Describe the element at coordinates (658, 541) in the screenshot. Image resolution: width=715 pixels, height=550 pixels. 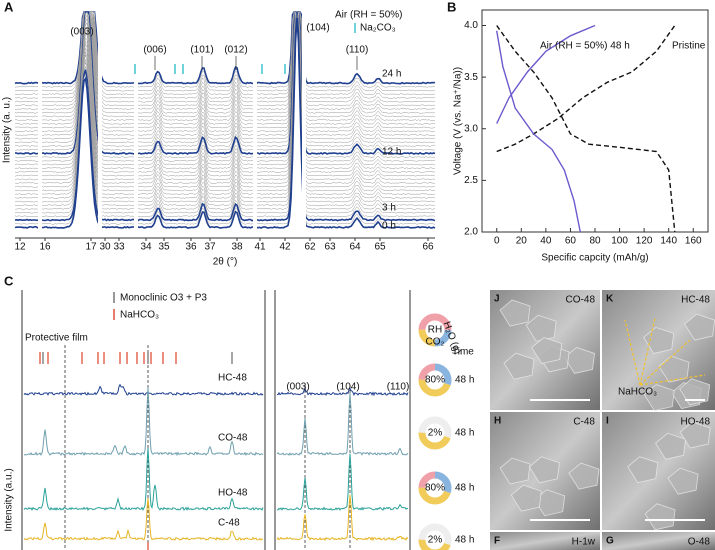
I see `sem-image` at that location.